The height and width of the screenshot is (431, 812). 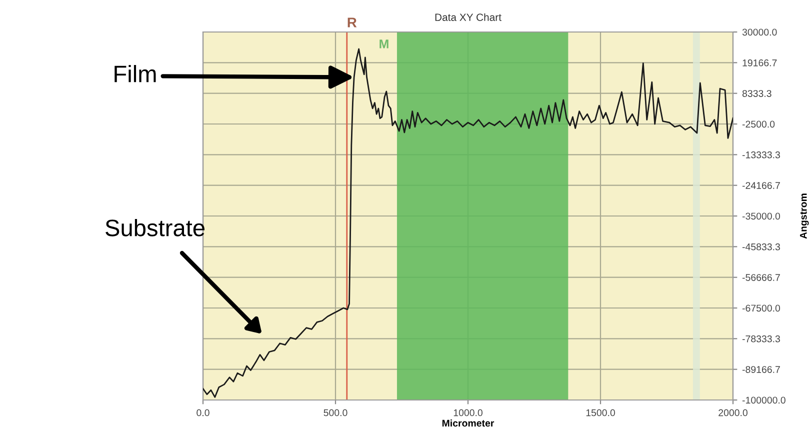 I want to click on y-tick-label: -24166.7, so click(x=761, y=185).